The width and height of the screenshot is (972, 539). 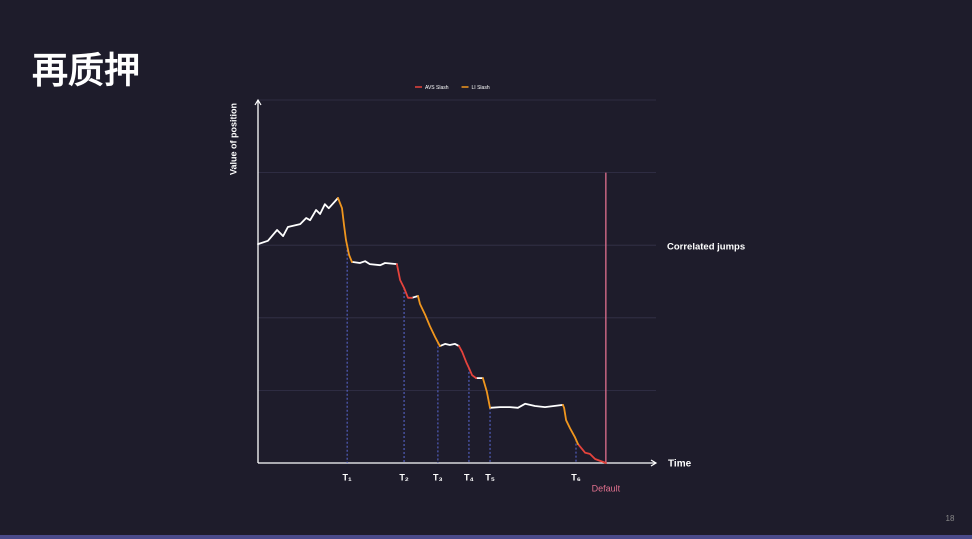 What do you see at coordinates (654, 463) in the screenshot?
I see `x-axis-arrow` at bounding box center [654, 463].